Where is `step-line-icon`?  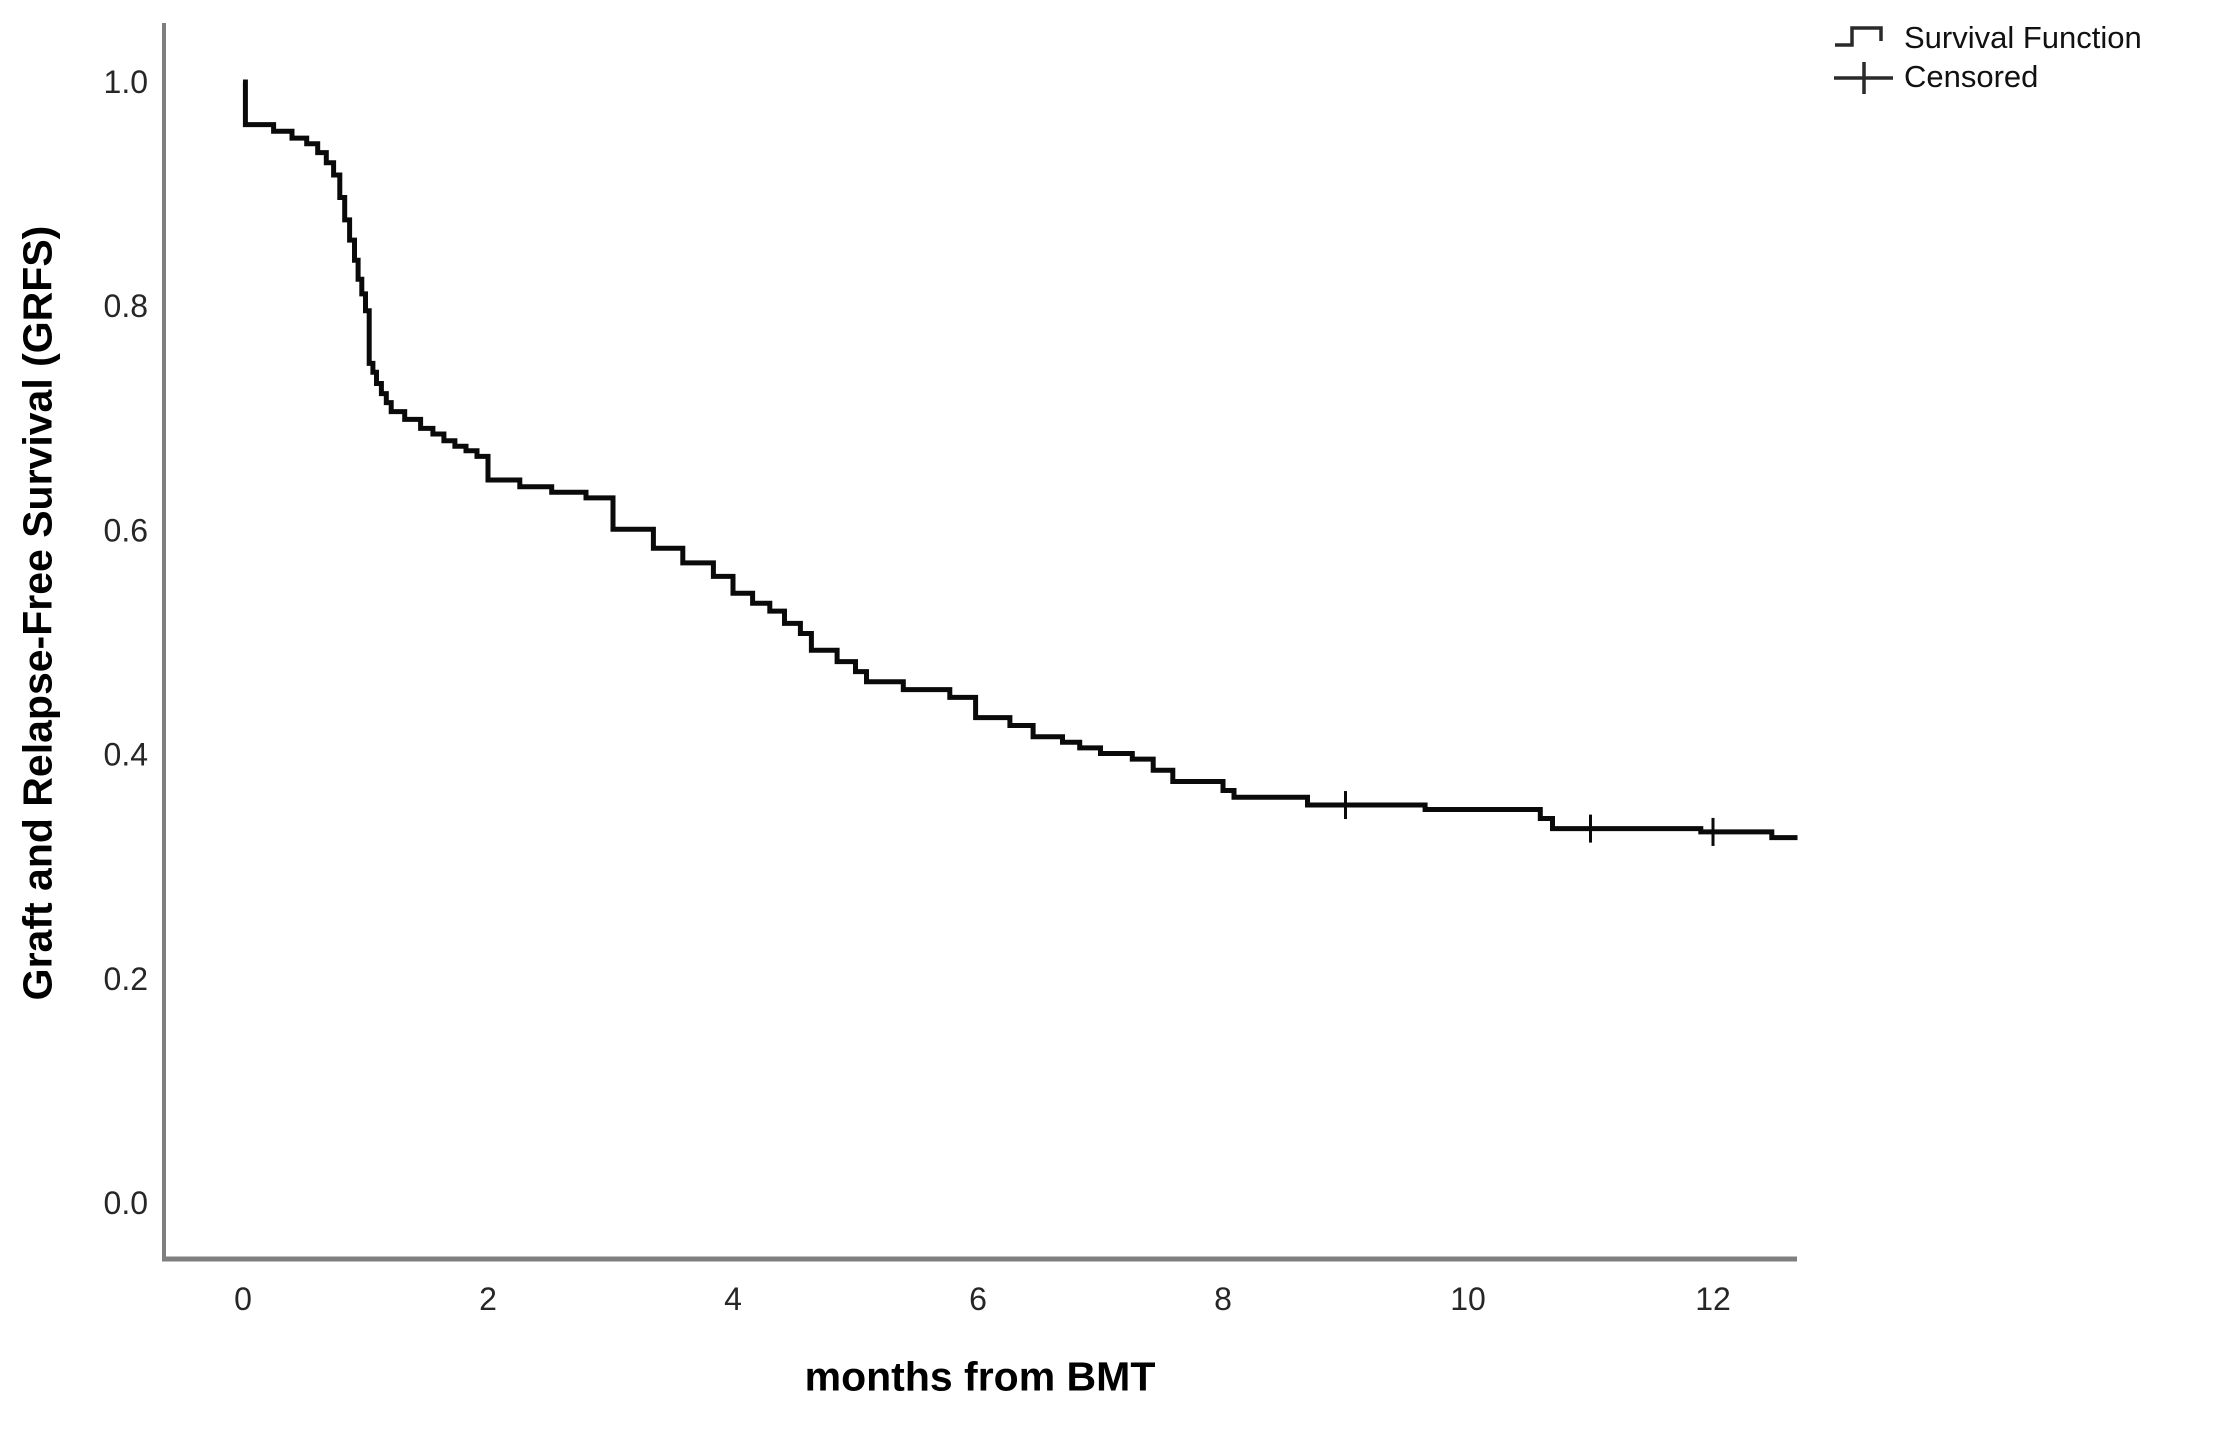 step-line-icon is located at coordinates (1859, 36).